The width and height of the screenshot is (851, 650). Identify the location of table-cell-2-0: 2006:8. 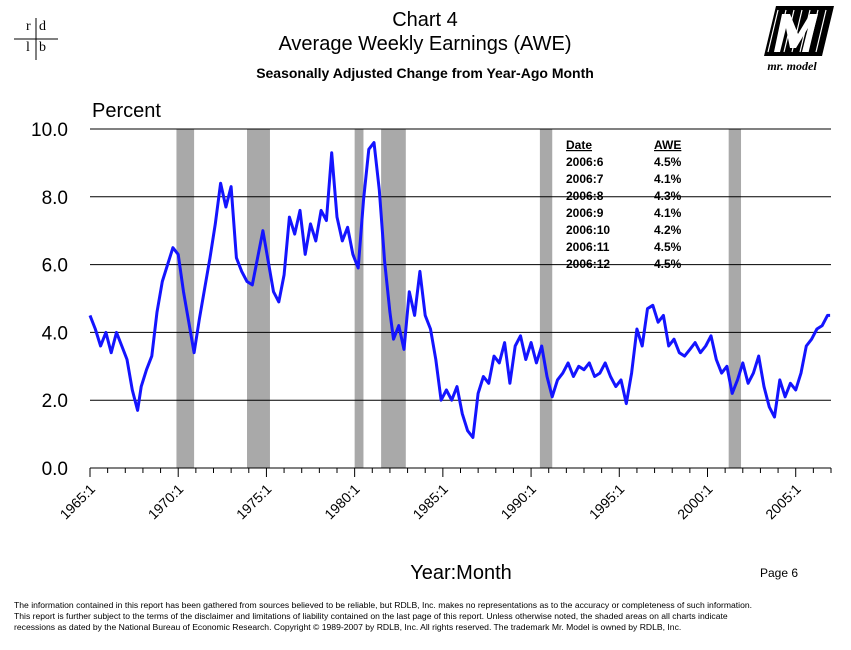
(585, 196).